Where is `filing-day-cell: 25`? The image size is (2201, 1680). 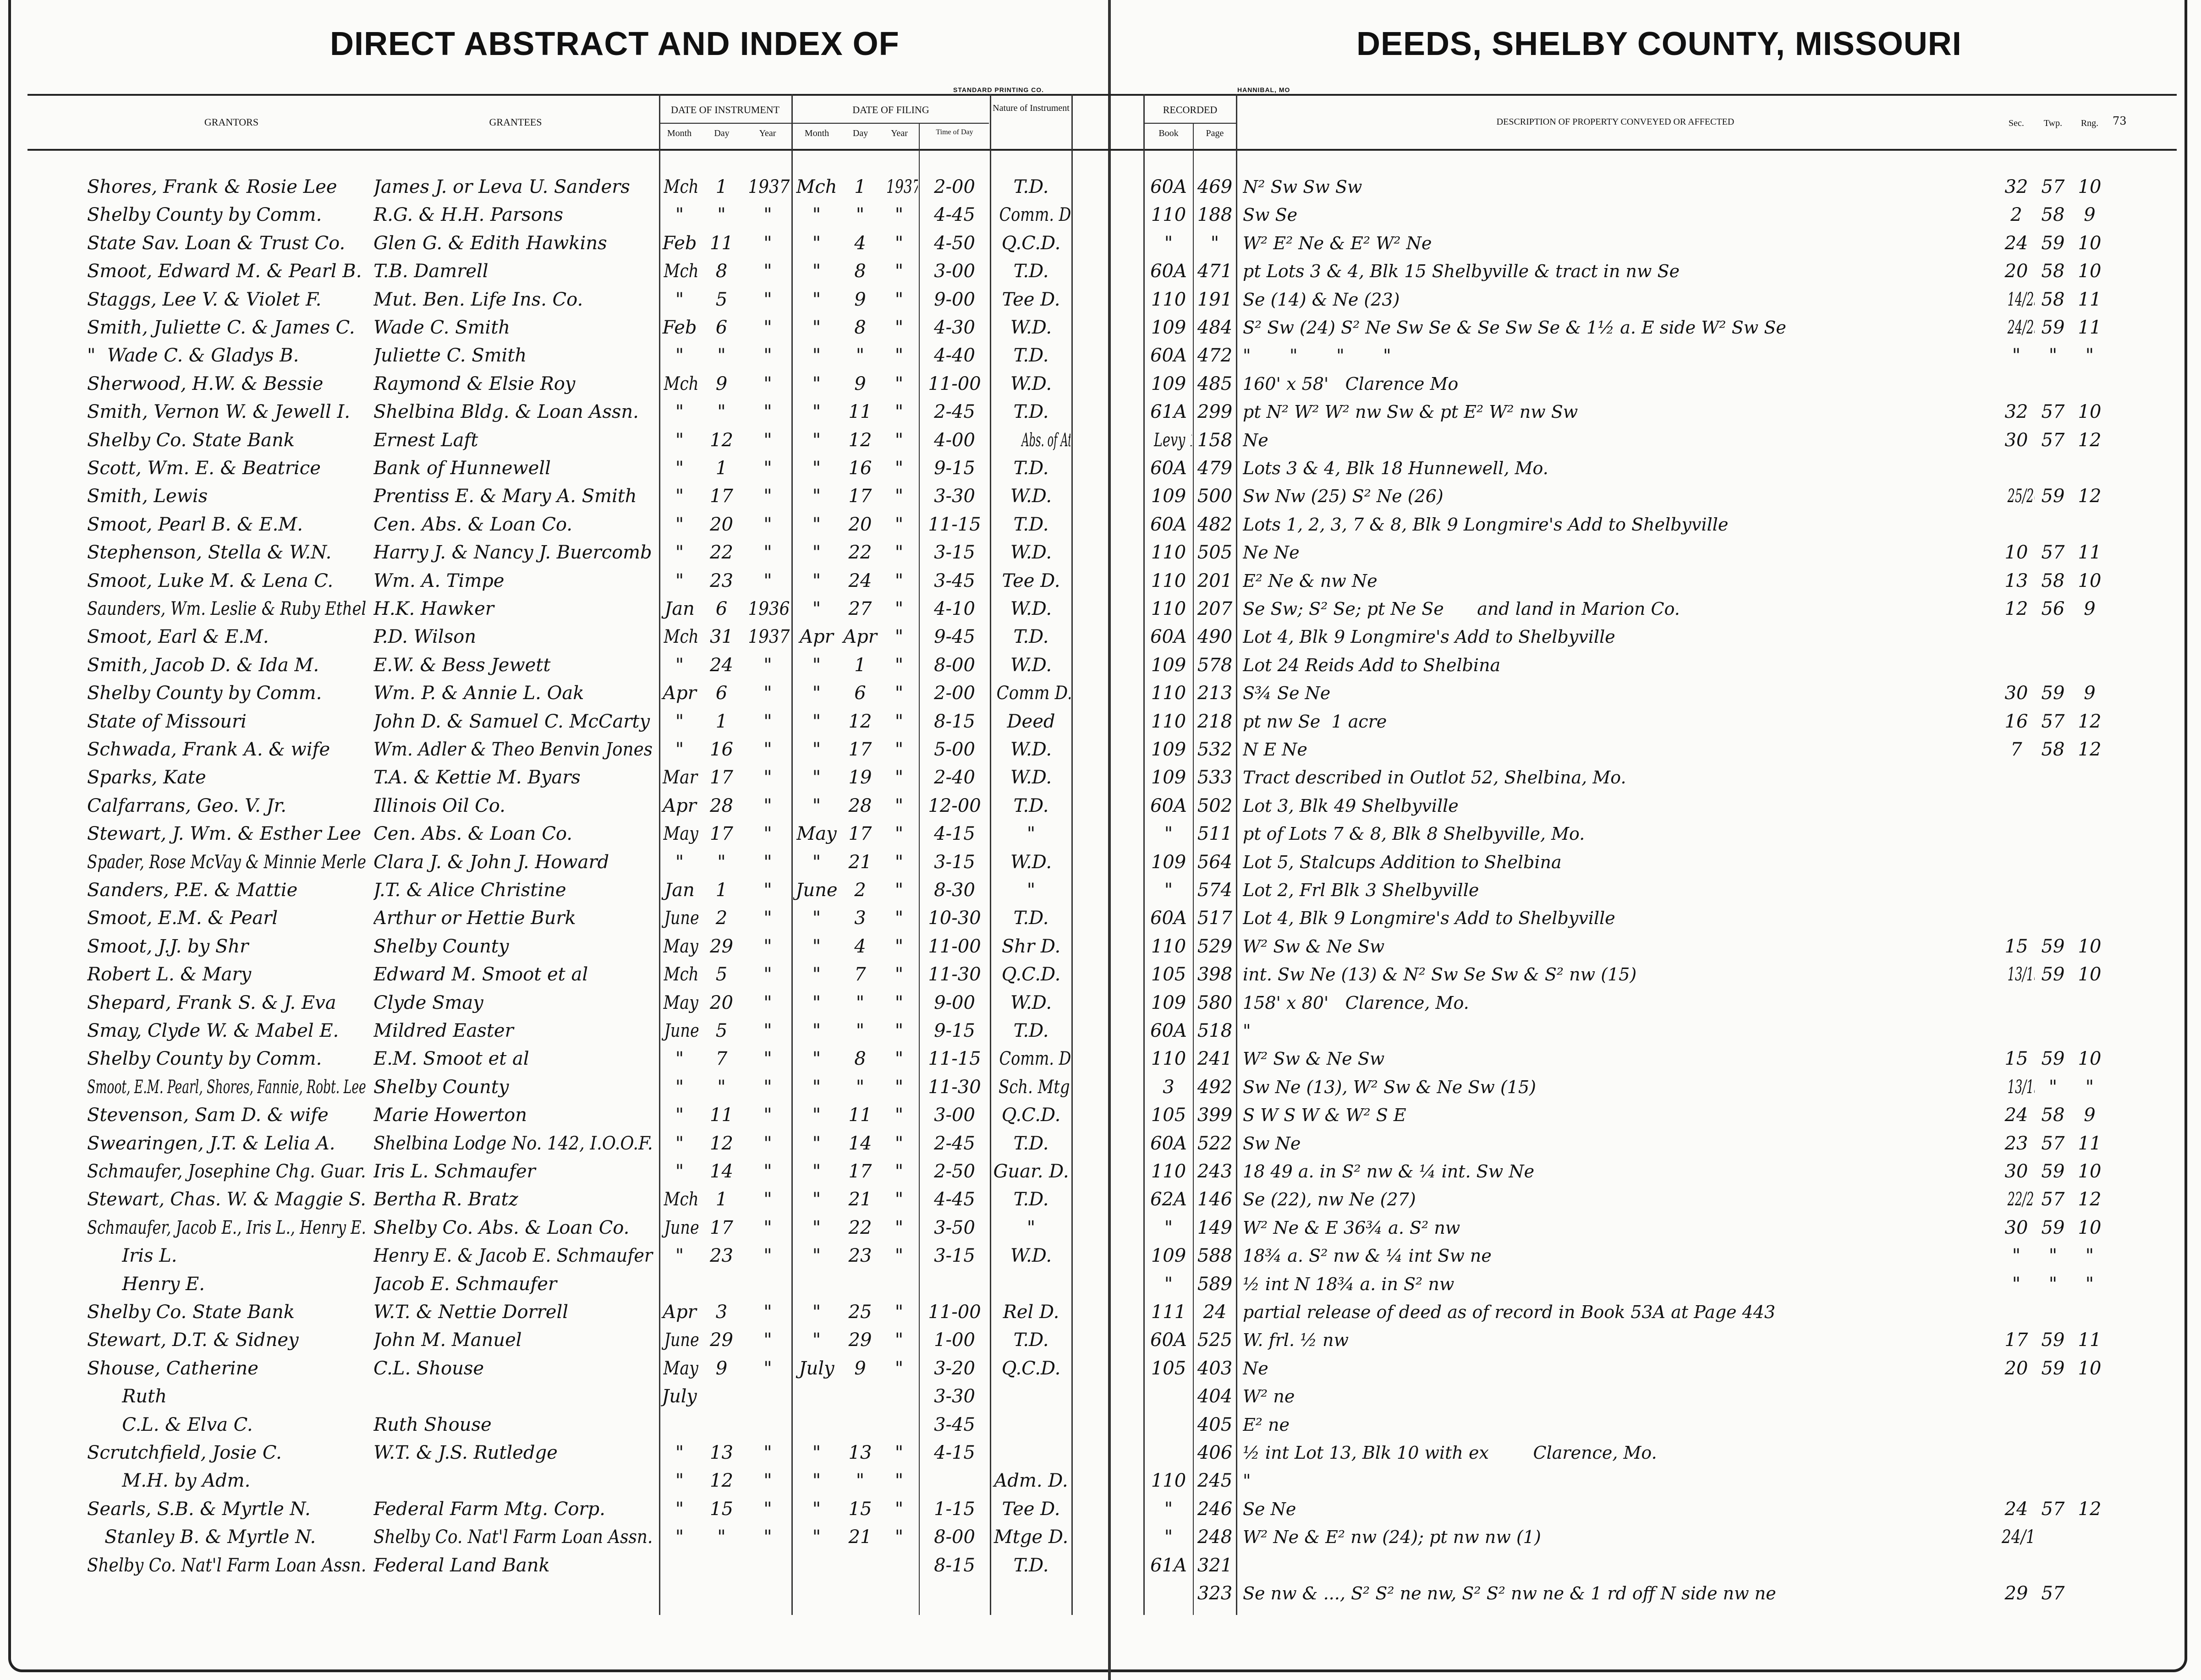 filing-day-cell: 25 is located at coordinates (860, 1312).